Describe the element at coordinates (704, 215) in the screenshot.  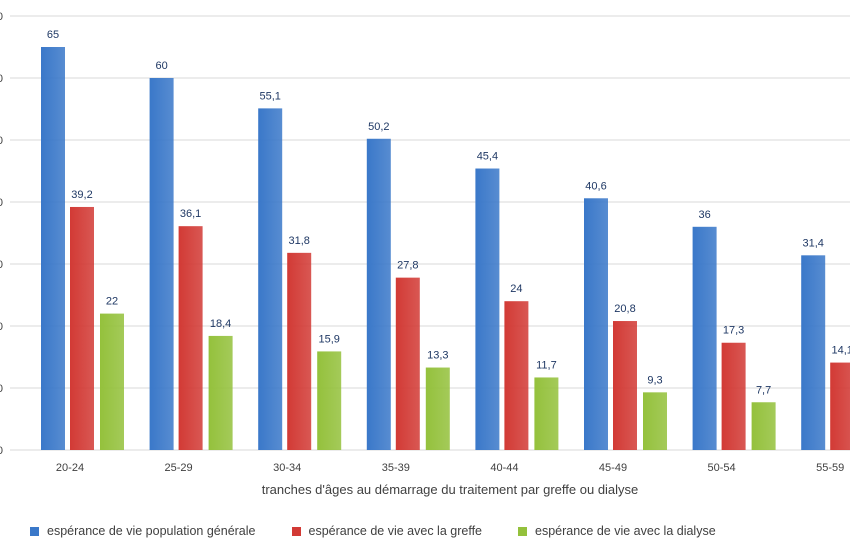
I see `data-label: 36` at that location.